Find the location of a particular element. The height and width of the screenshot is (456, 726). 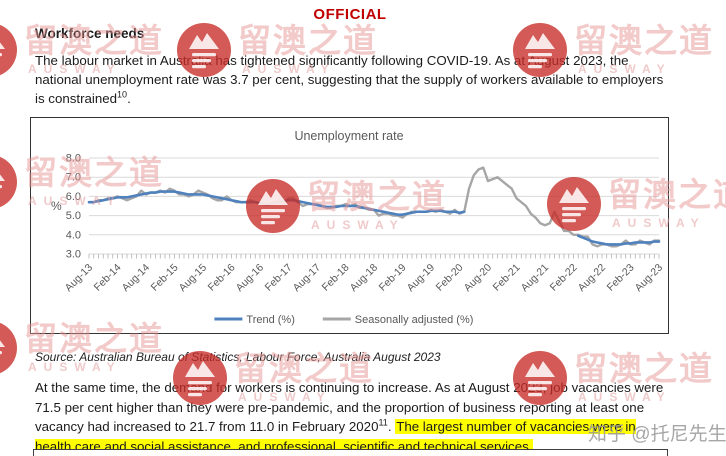

x-tick-label: Feb-19 is located at coordinates (393, 278).